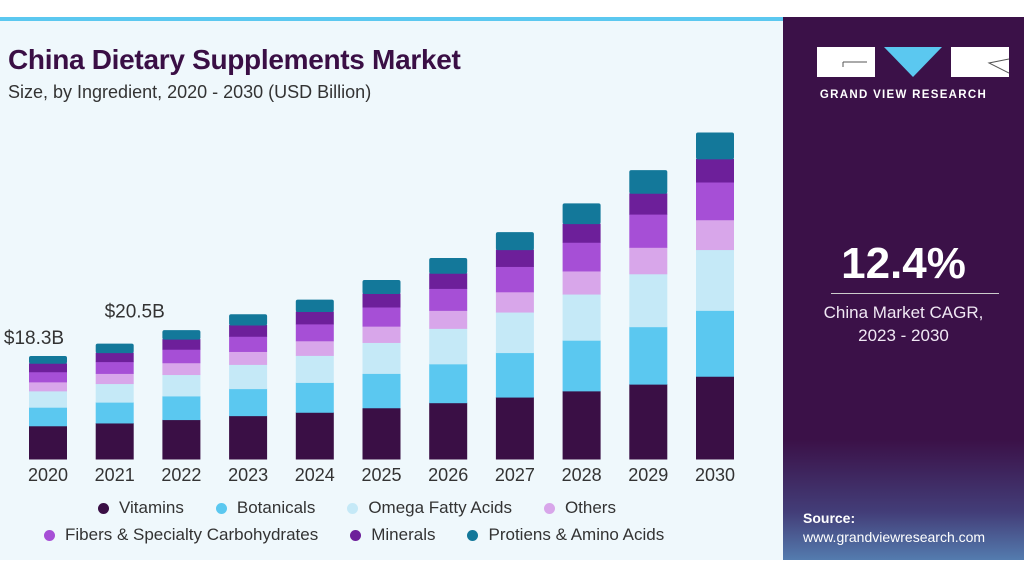 This screenshot has width=1024, height=576. What do you see at coordinates (34, 338) in the screenshot?
I see `data-label: $18.3B` at bounding box center [34, 338].